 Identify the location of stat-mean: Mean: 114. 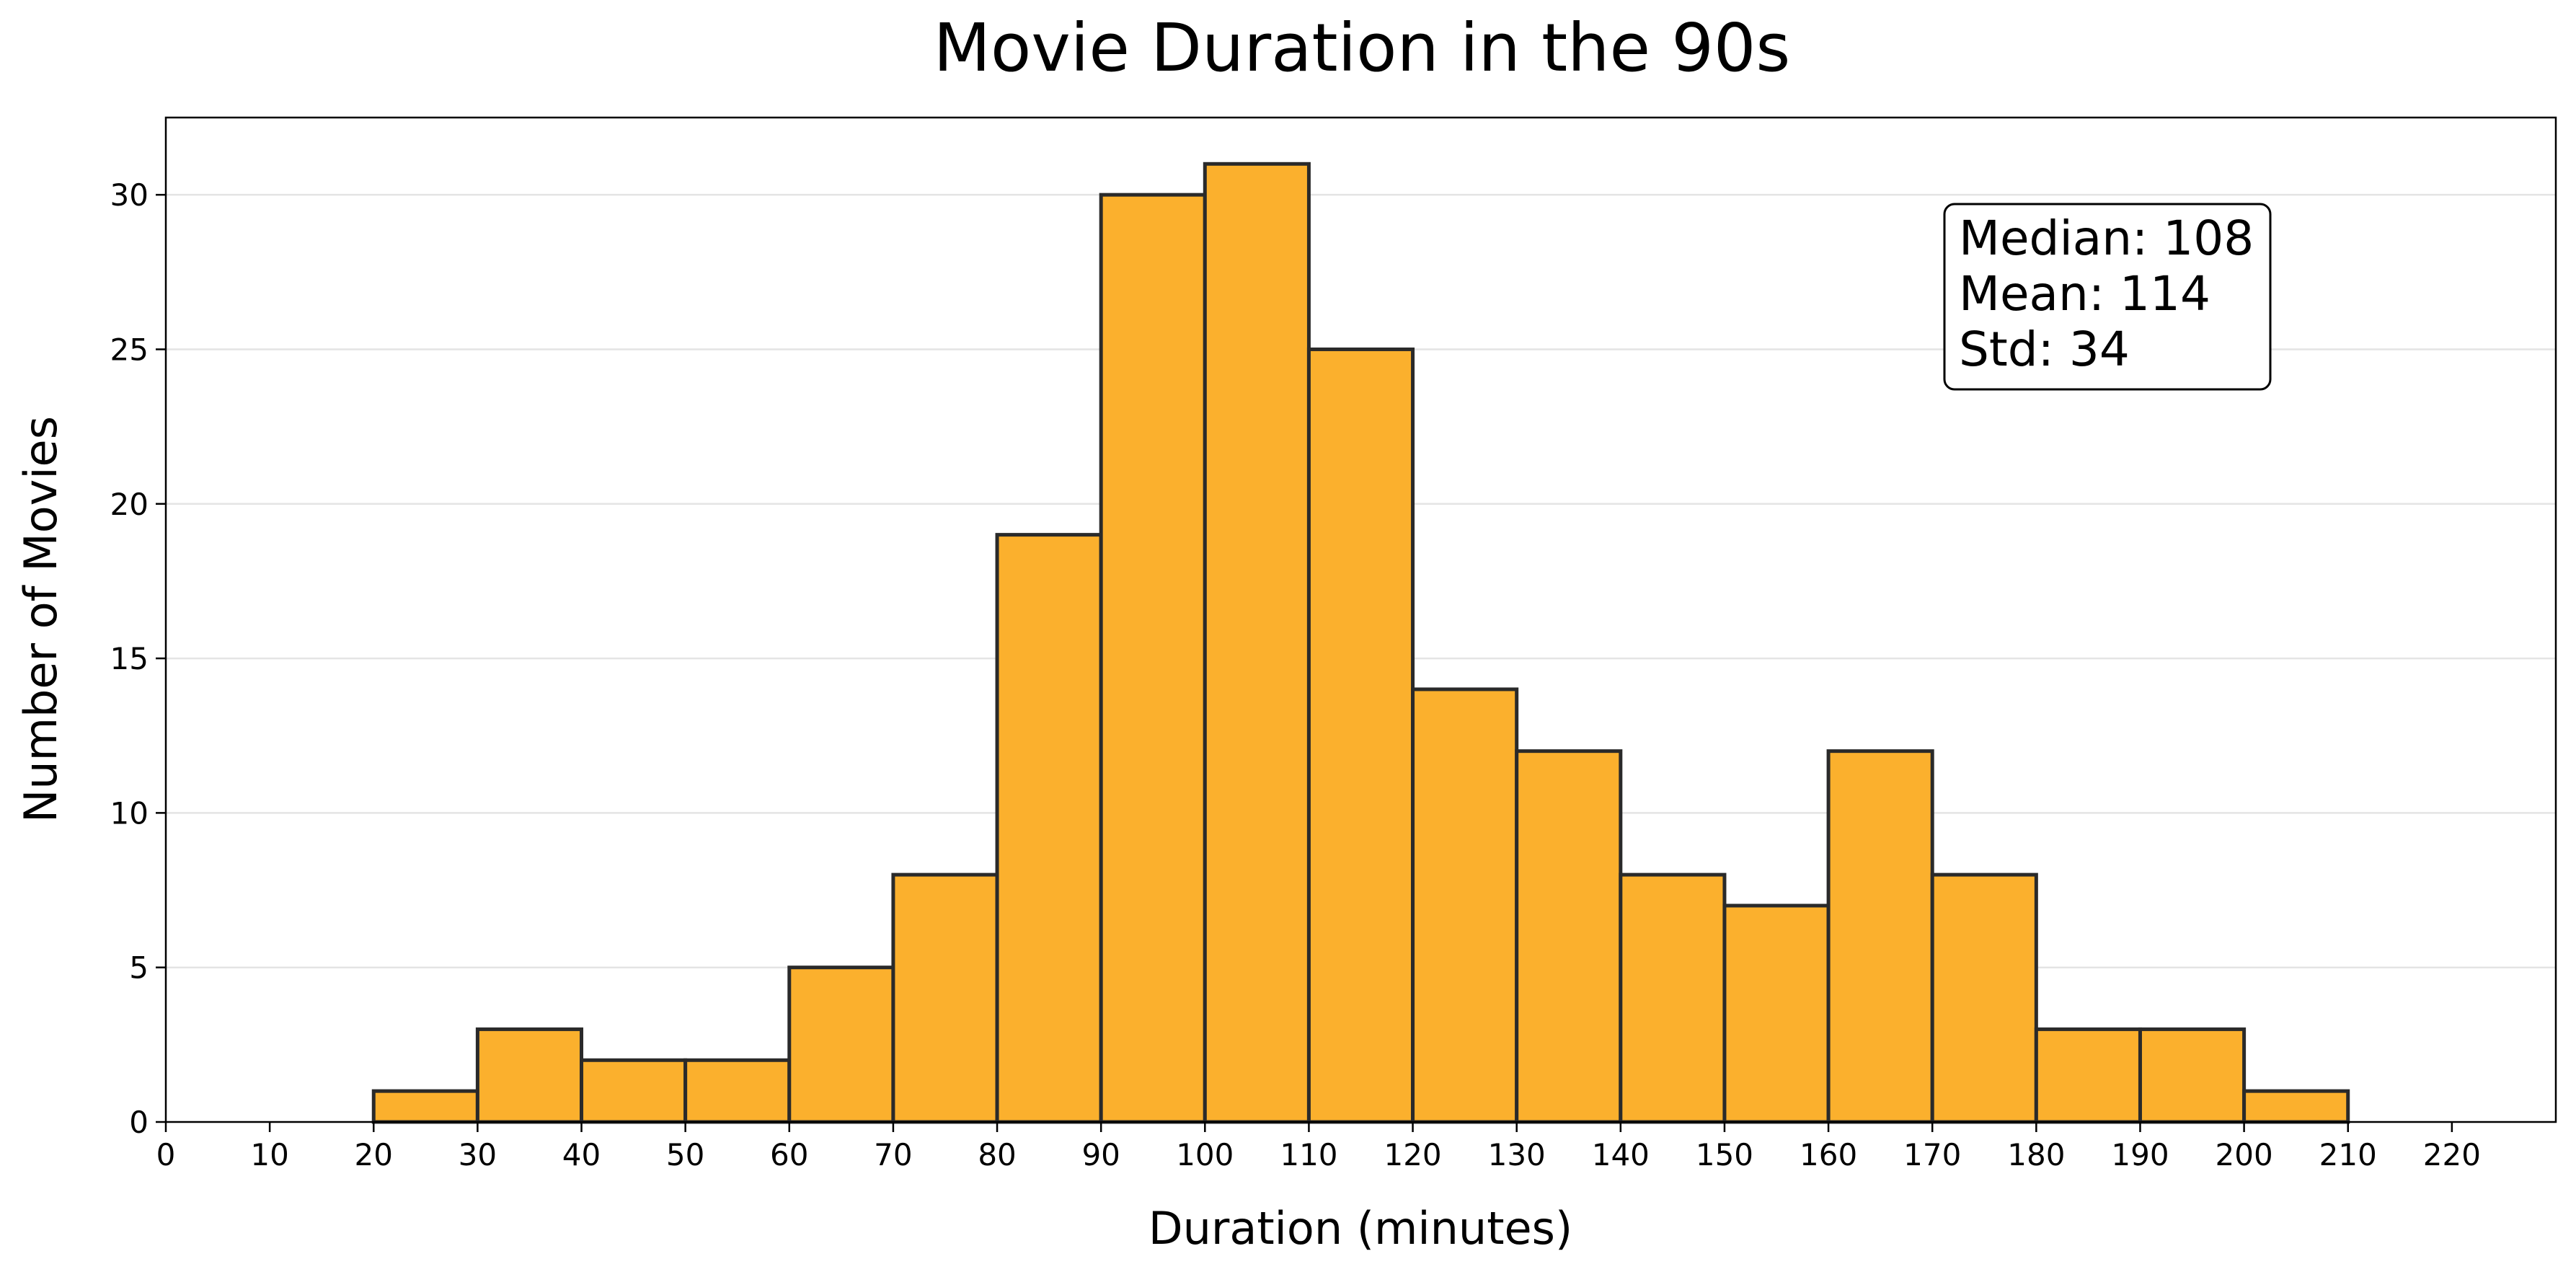
(2084, 294).